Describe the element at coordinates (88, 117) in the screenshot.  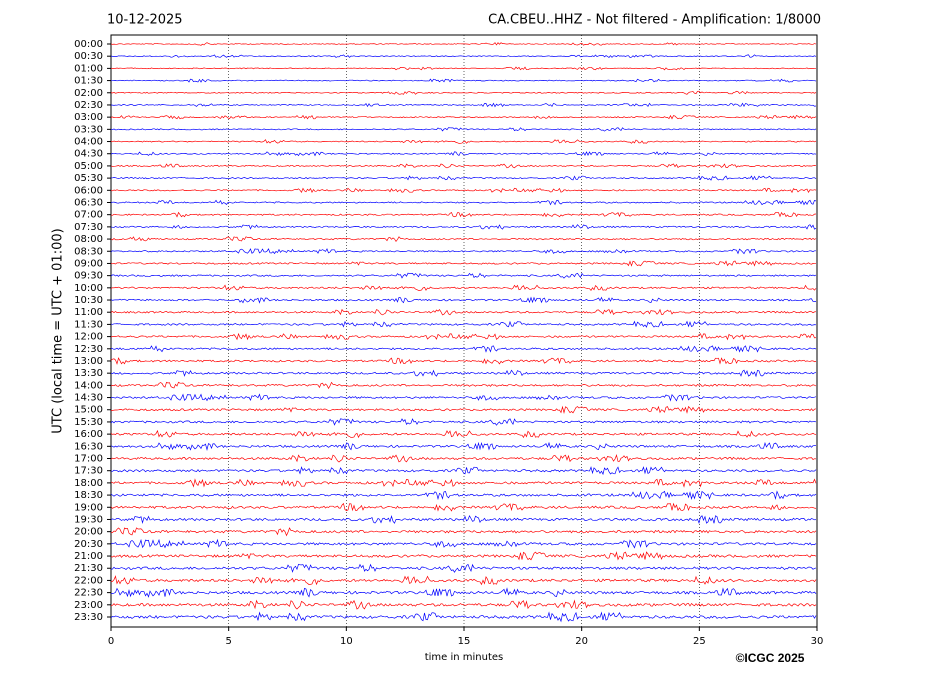
I see `y-tick-label: 03:00` at that location.